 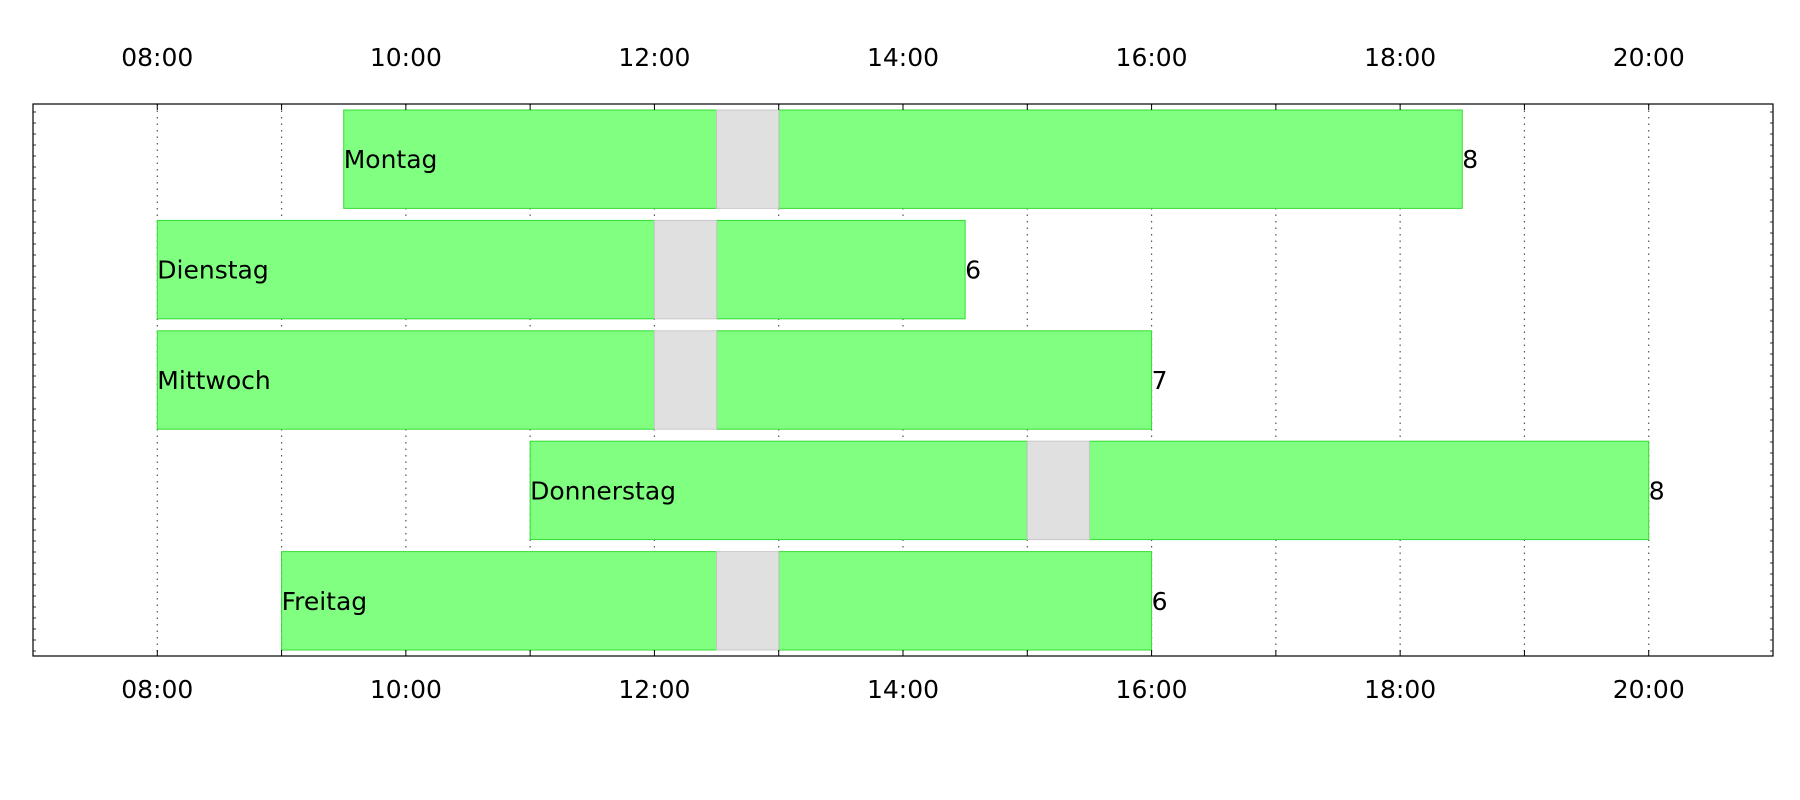 I want to click on x-tick-label-bottom: 18:00, so click(x=1400, y=689).